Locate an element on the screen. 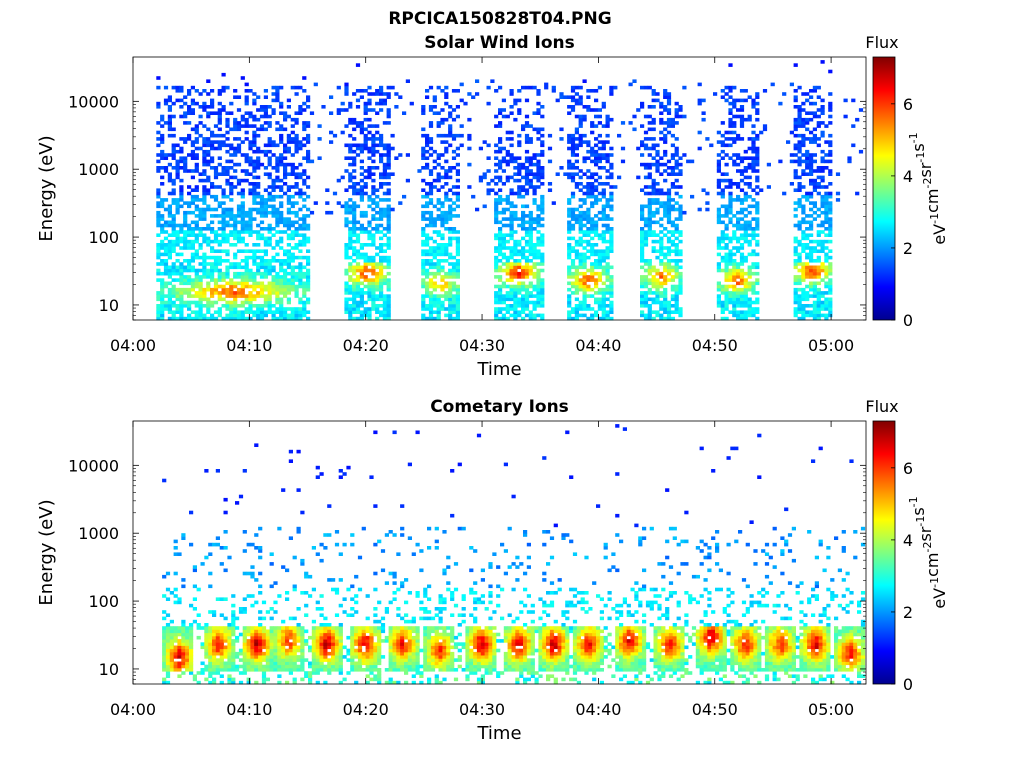 The height and width of the screenshot is (768, 1024). colorbar-label: eV-1cm-2sr-1s-1 is located at coordinates (928, 188).